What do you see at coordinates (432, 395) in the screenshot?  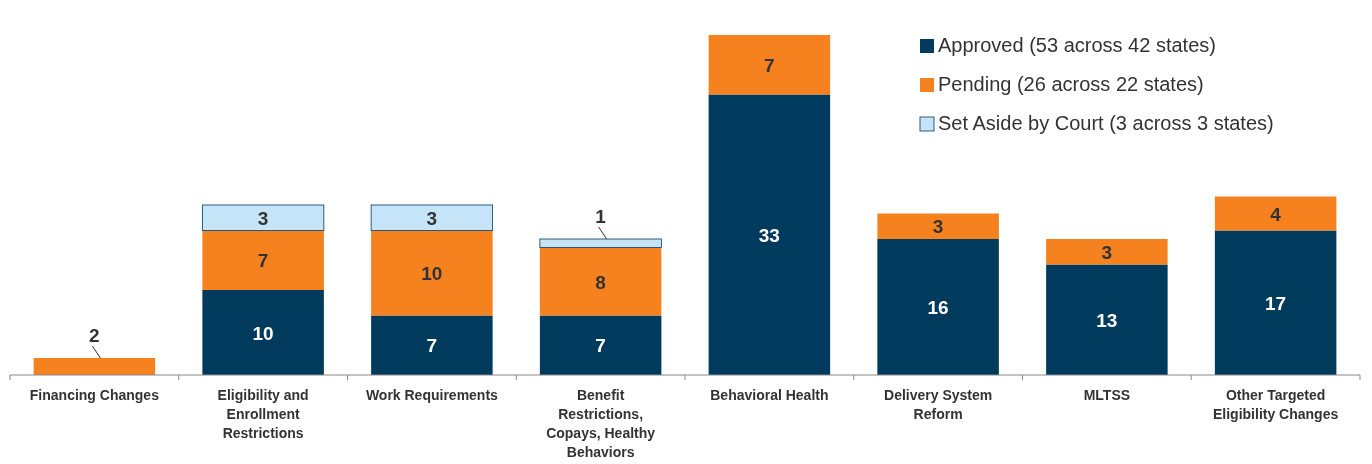 I see `x-tick-label: Work Requirements` at bounding box center [432, 395].